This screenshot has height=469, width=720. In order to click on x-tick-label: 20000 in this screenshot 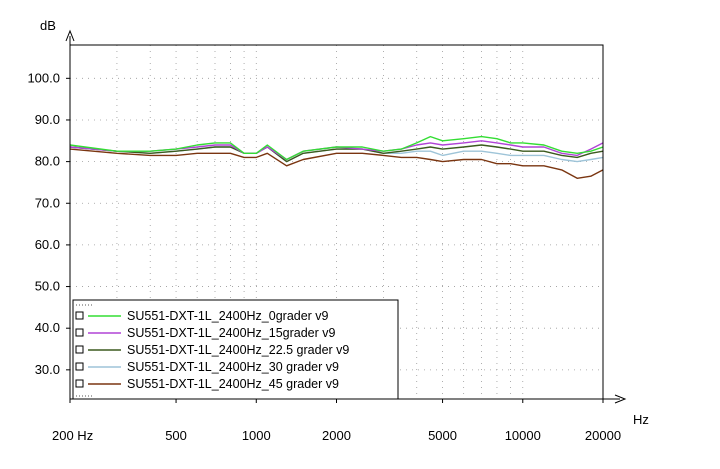, I will do `click(603, 435)`.